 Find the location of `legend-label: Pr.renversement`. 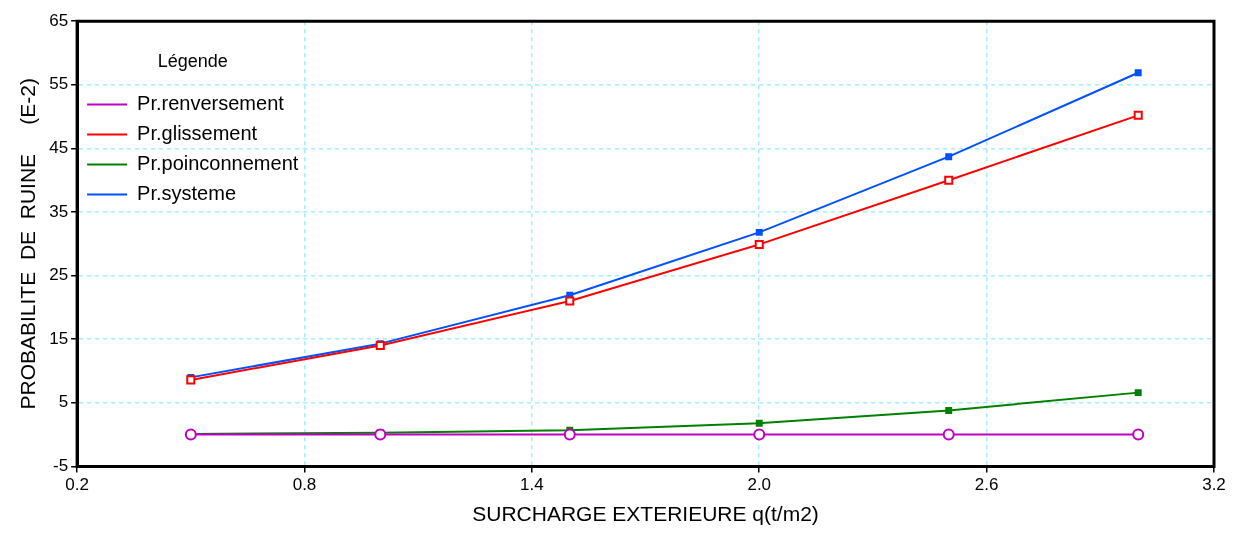

legend-label: Pr.renversement is located at coordinates (211, 103).